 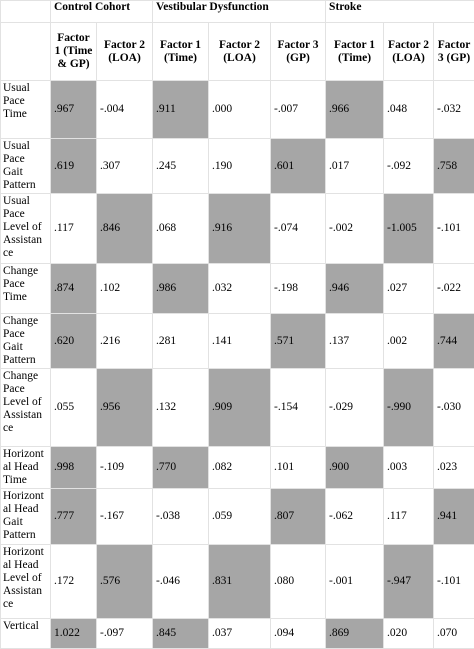 I want to click on value-cell: .245, so click(x=181, y=166).